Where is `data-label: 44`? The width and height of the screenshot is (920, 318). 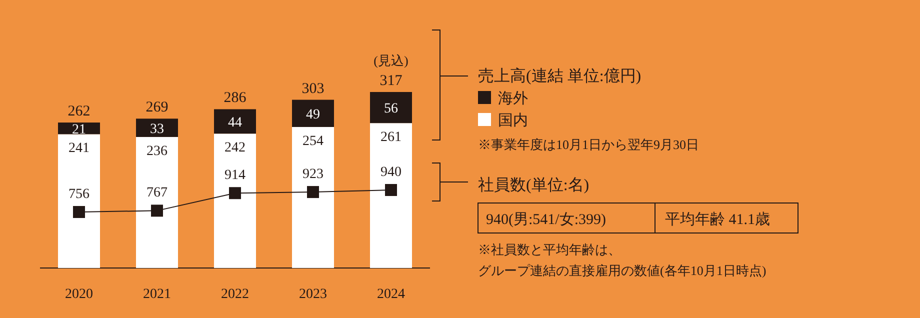 data-label: 44 is located at coordinates (235, 122).